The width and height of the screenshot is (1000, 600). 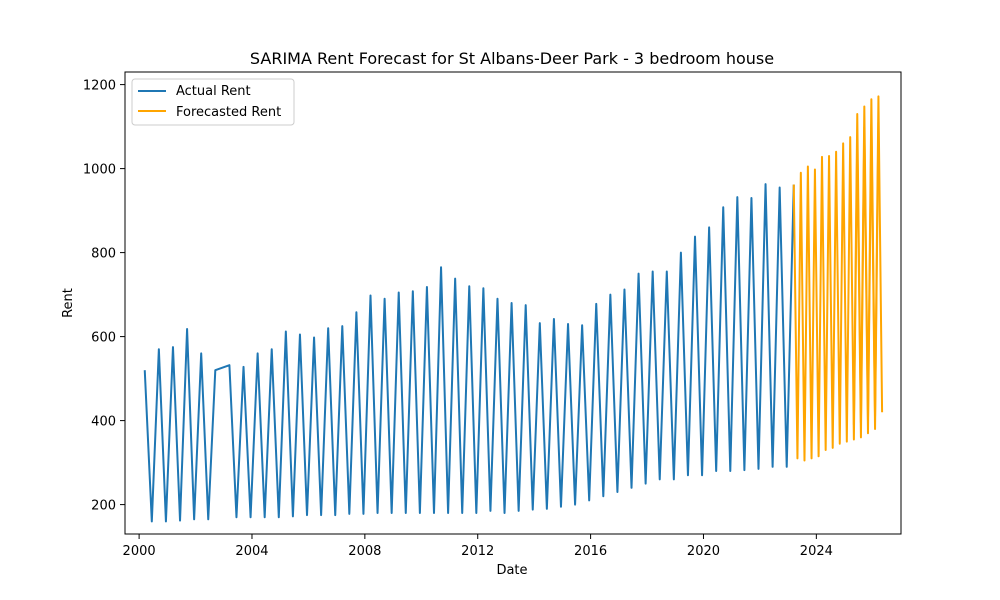 I want to click on y-axis-label: Rent, so click(x=68, y=303).